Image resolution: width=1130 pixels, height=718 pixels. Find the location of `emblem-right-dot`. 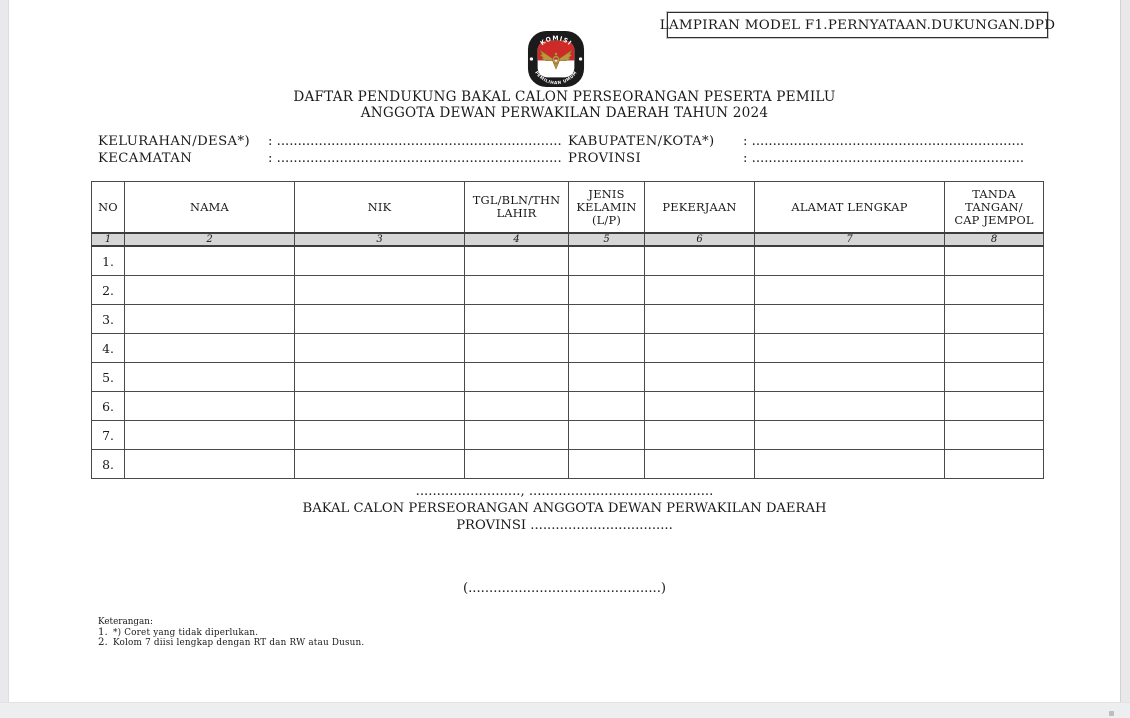

emblem-right-dot is located at coordinates (580, 59).